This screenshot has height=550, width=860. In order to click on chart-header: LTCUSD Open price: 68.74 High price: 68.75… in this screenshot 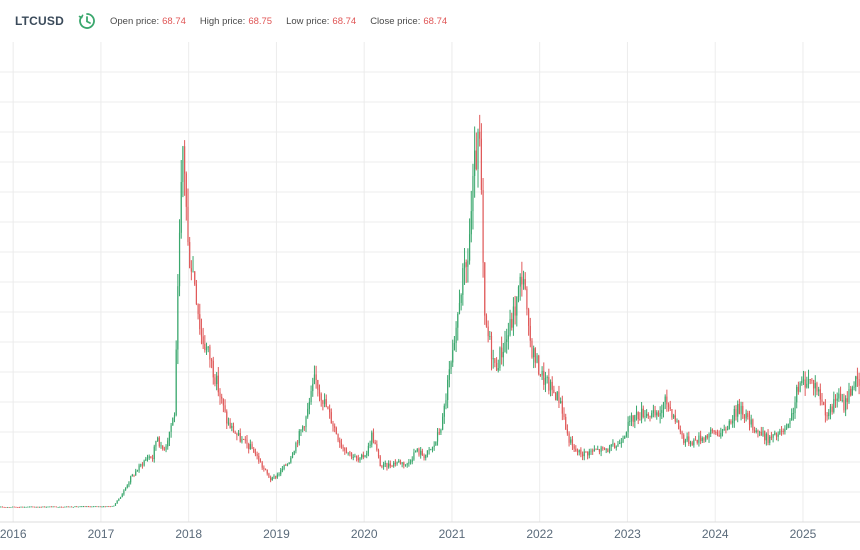, I will do `click(430, 21)`.